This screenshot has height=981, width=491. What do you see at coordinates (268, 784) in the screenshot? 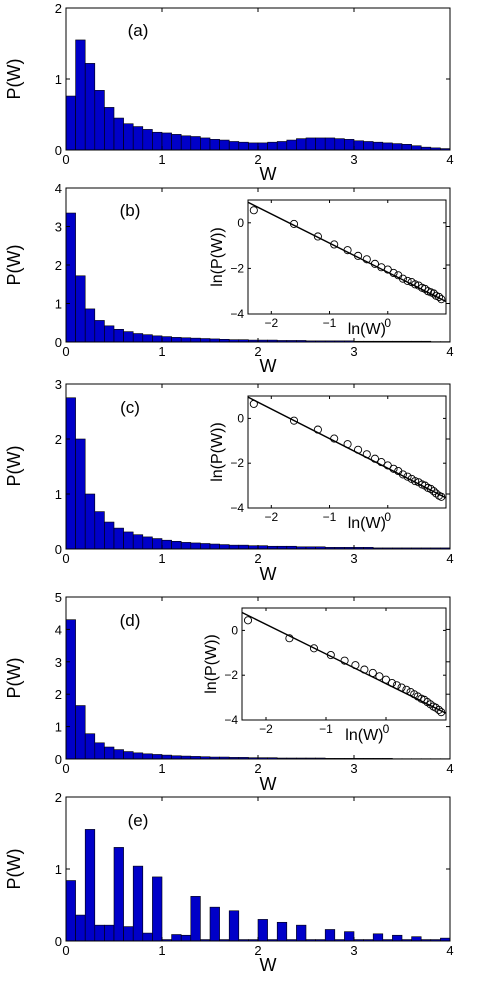
I see `x-axis-label: W` at bounding box center [268, 784].